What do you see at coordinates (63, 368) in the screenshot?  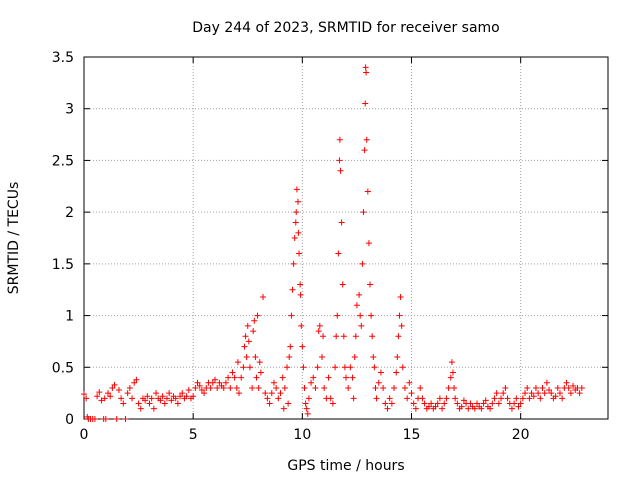 I see `y-tick-label: 0.5` at bounding box center [63, 368].